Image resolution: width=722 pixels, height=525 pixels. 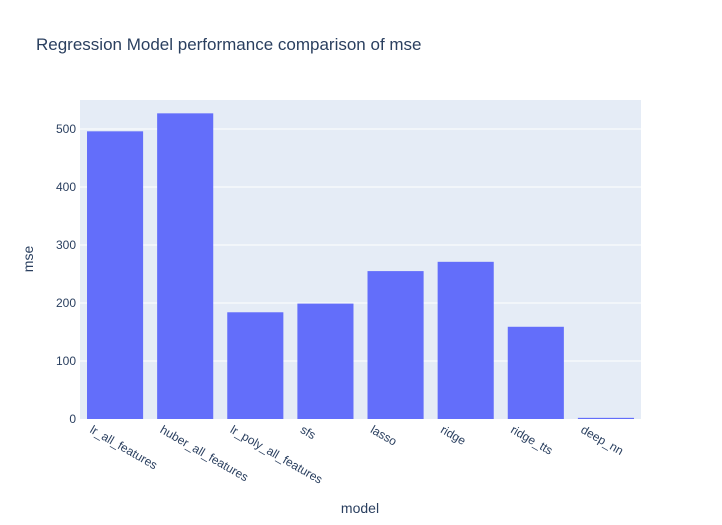 What do you see at coordinates (124, 447) in the screenshot?
I see `x-tick-label: lr_all_features` at bounding box center [124, 447].